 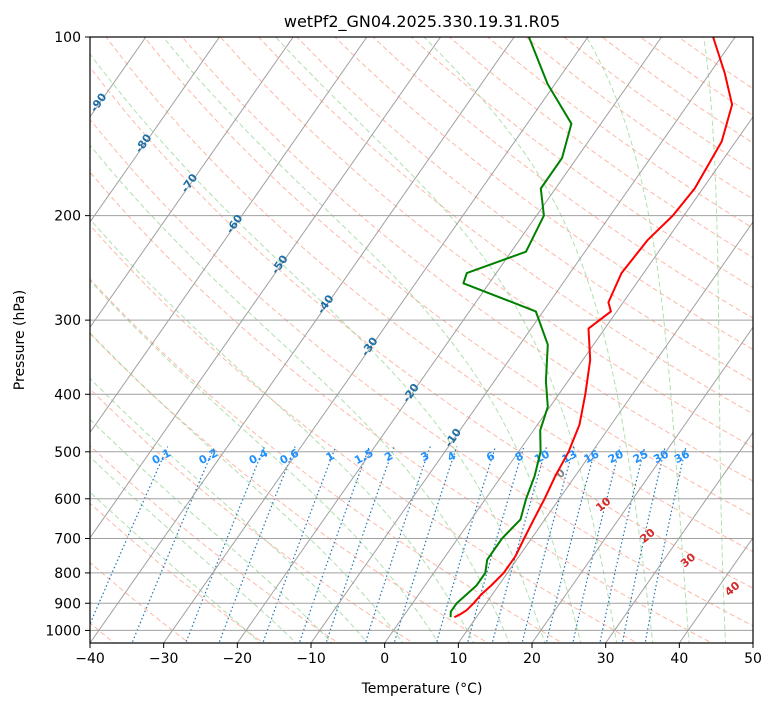 What do you see at coordinates (532, 659) in the screenshot?
I see `x-tick-label: 20` at bounding box center [532, 659].